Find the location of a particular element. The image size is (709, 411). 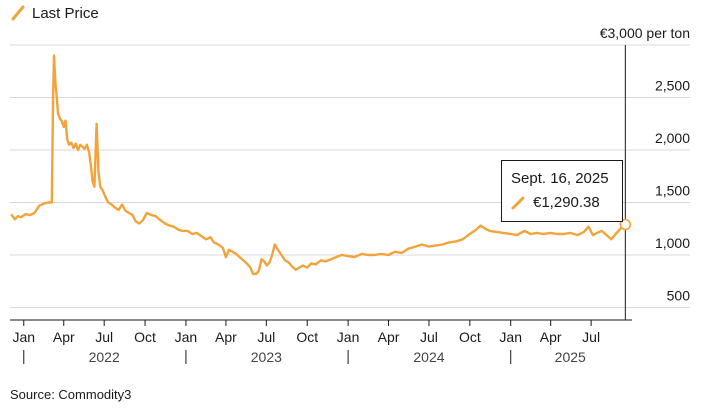

value-tooltip: Sept. 16, 2025 €1,290.38 is located at coordinates (562, 191).